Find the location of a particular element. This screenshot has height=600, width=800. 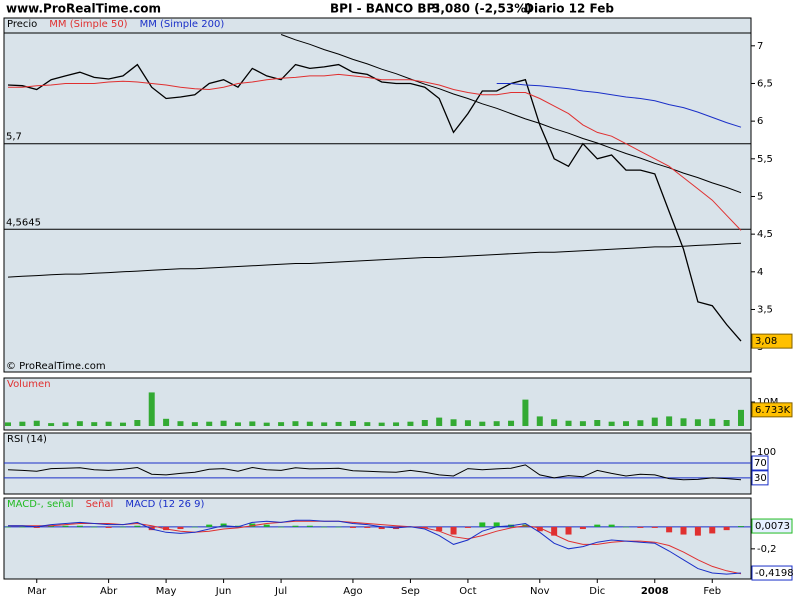

x-tick-label: Mar is located at coordinates (37, 591).